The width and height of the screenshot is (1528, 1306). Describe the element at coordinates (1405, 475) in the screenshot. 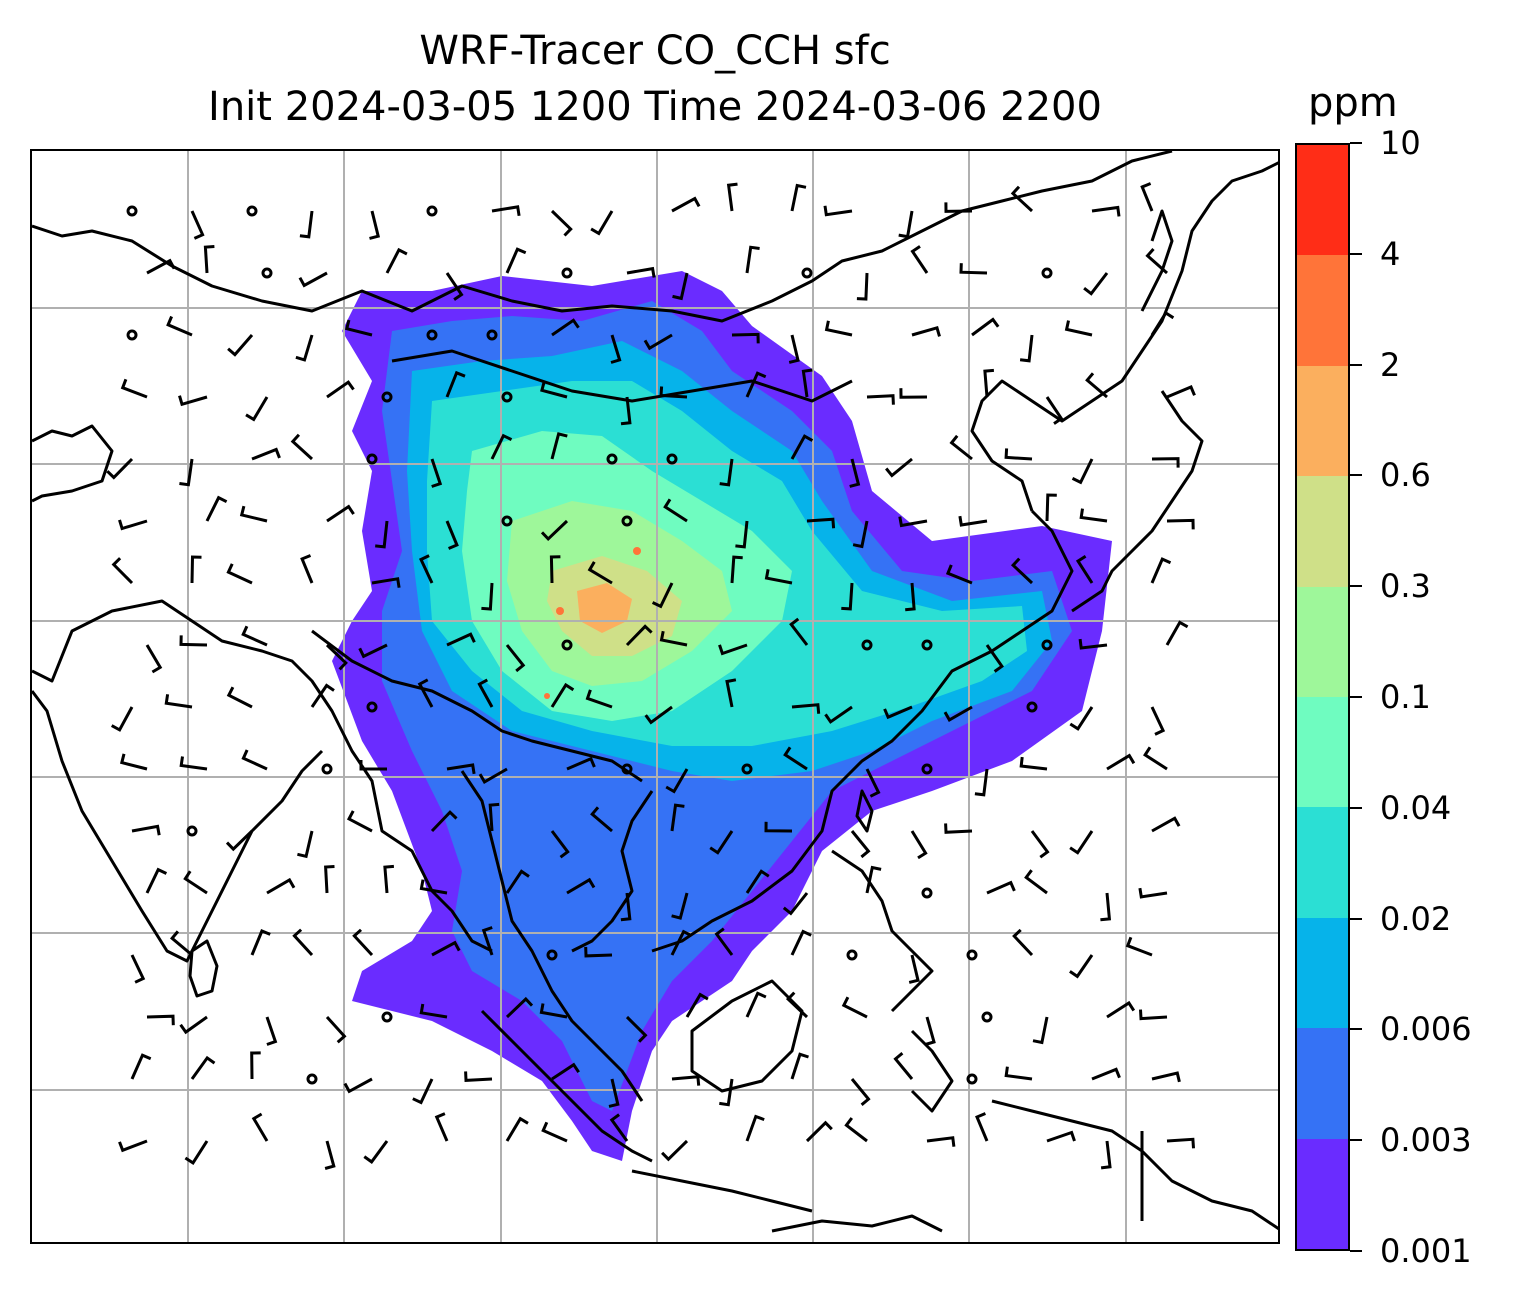

I see `colorbar-tick-label: 0.6` at that location.